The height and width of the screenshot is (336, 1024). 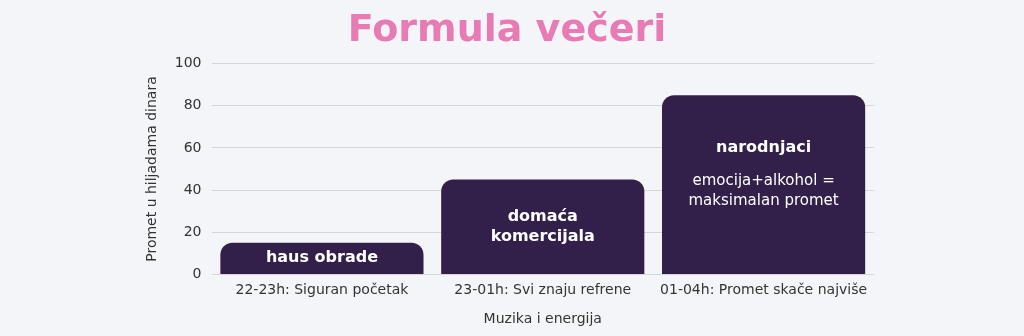 What do you see at coordinates (192, 104) in the screenshot?
I see `y-tick-label: 80` at bounding box center [192, 104].